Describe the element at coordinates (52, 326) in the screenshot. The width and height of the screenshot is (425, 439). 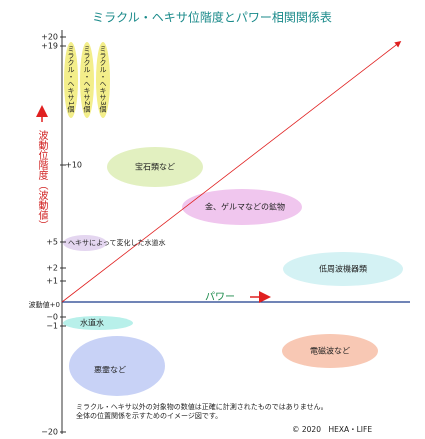
I see `y-tick-label: −1` at that location.